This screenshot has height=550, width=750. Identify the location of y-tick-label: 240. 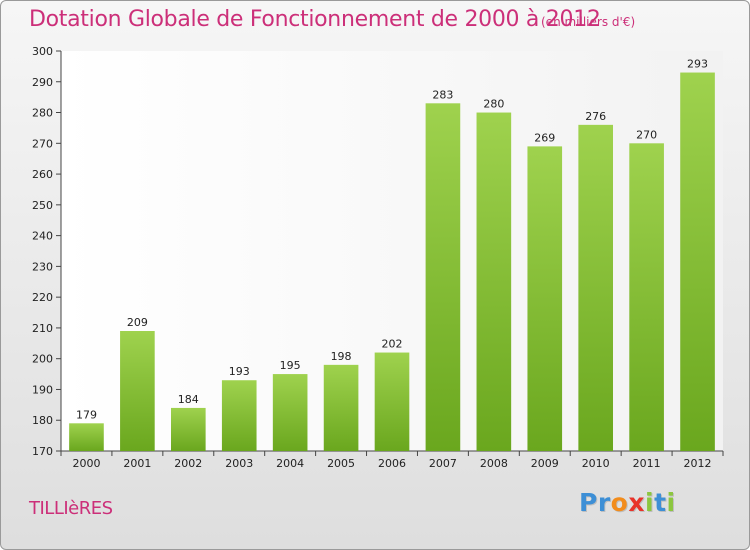
(42, 236).